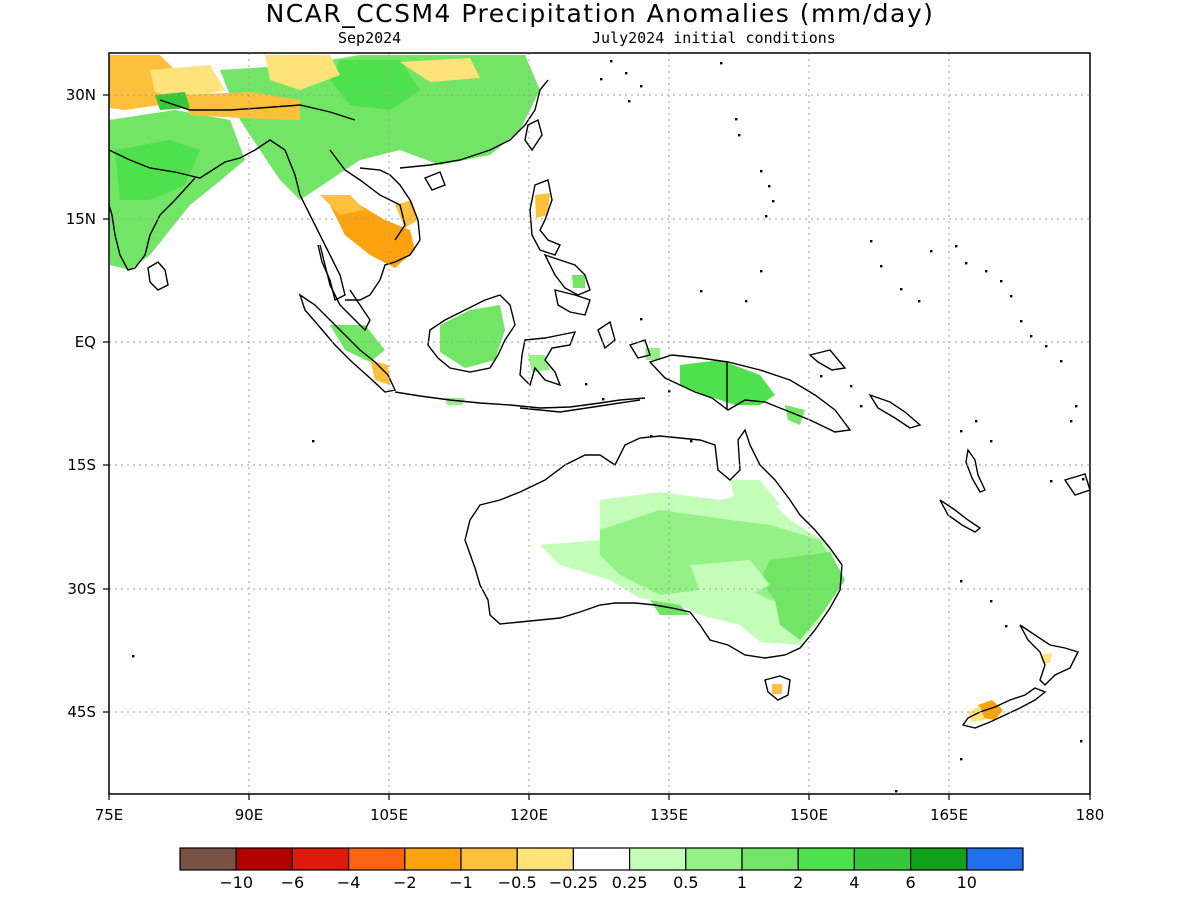 This screenshot has height=900, width=1200. I want to click on coast-srilanka, so click(158, 276).